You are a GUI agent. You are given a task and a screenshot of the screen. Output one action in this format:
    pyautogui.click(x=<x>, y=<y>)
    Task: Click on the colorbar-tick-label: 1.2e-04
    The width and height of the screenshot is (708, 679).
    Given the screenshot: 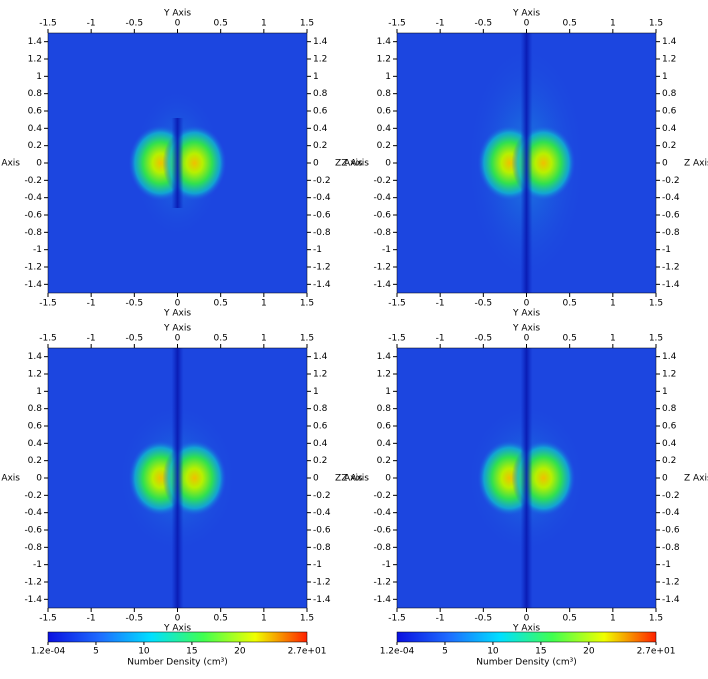 What is the action you would take?
    pyautogui.click(x=397, y=652)
    